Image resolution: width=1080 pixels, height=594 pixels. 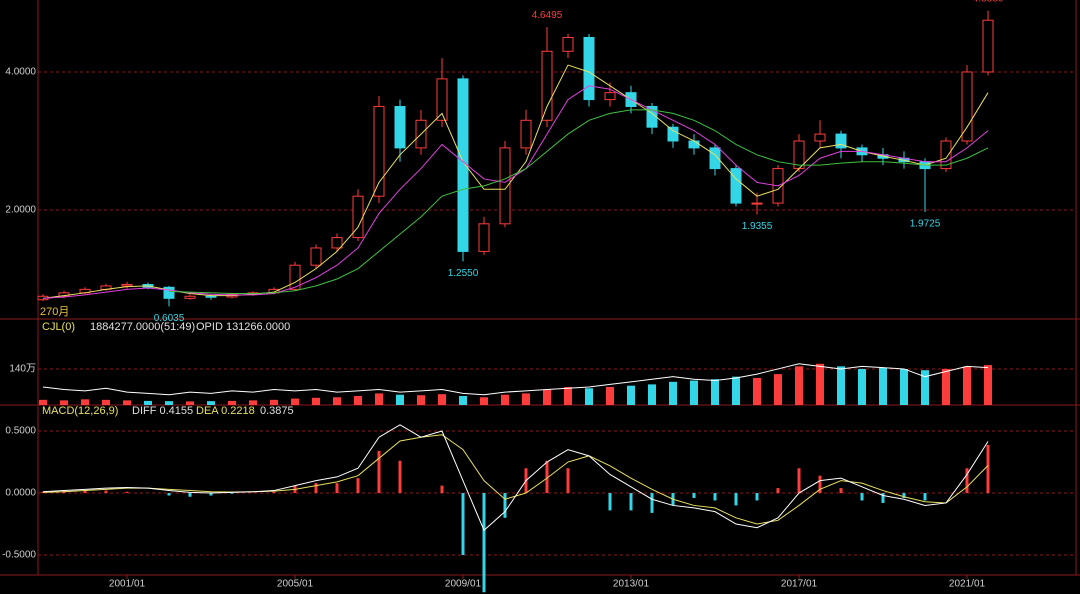 I want to click on high-label: 4.6495, so click(x=547, y=15).